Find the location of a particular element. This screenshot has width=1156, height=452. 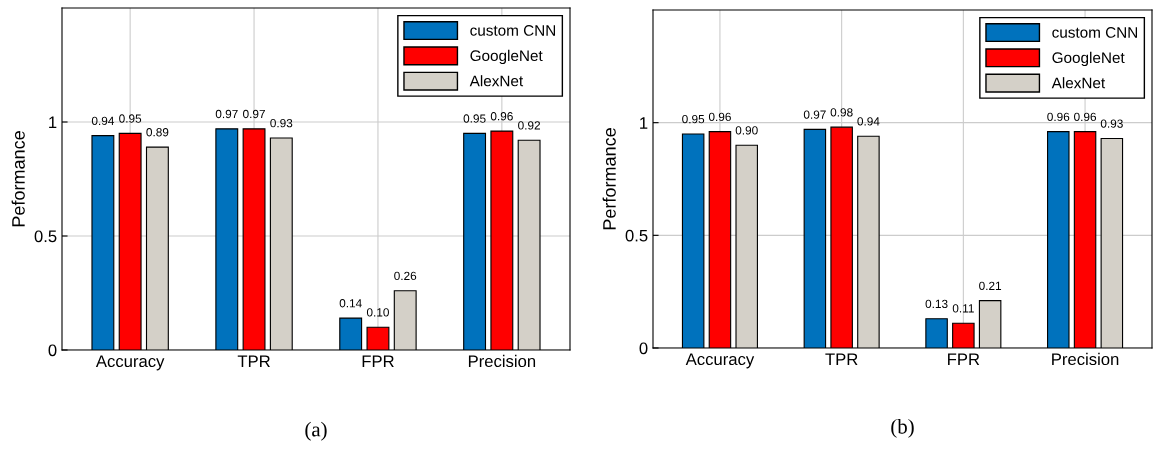

text: (b) is located at coordinates (902, 428).